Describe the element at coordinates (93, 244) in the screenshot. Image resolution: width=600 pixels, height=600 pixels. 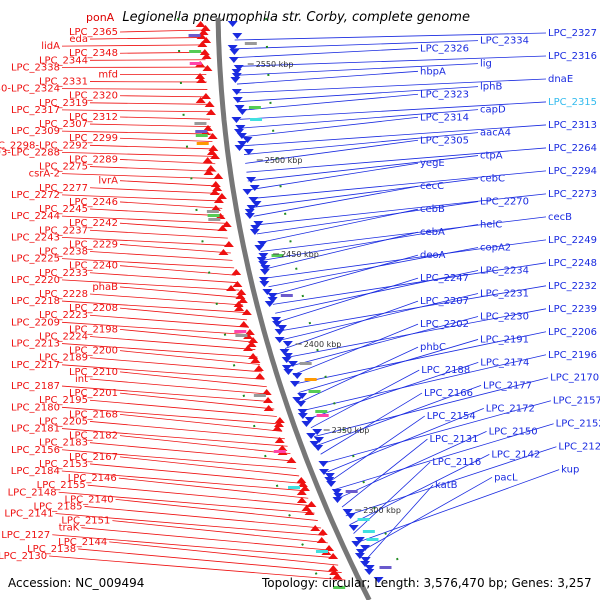
I see `left-gene-label: LPC_2229` at that location.